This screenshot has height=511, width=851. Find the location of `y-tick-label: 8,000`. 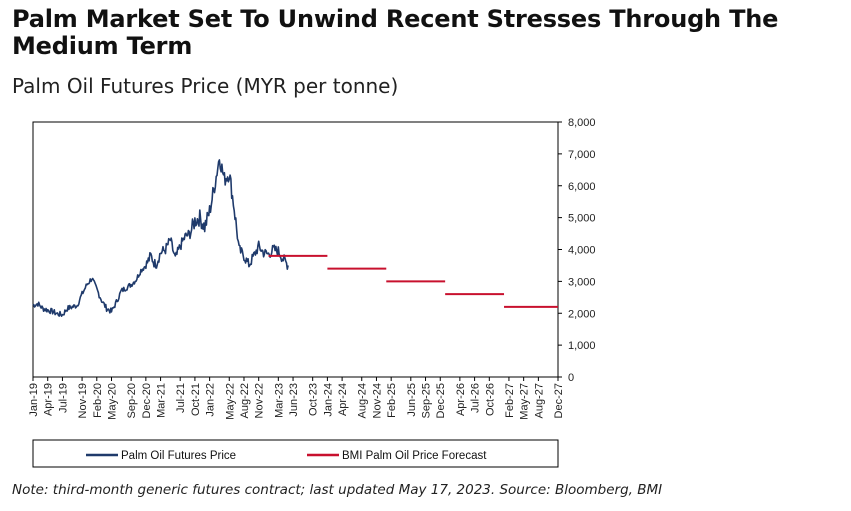

y-tick-label: 8,000 is located at coordinates (582, 123).